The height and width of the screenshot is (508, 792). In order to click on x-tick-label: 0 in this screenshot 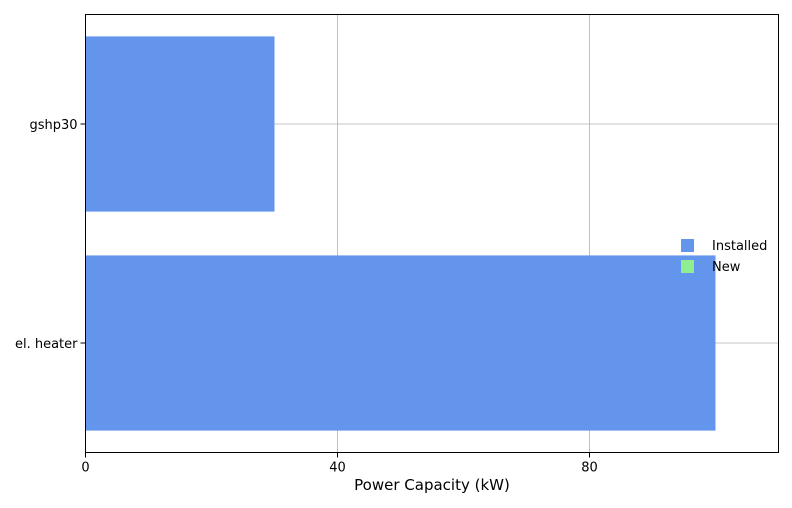, I will do `click(85, 468)`.